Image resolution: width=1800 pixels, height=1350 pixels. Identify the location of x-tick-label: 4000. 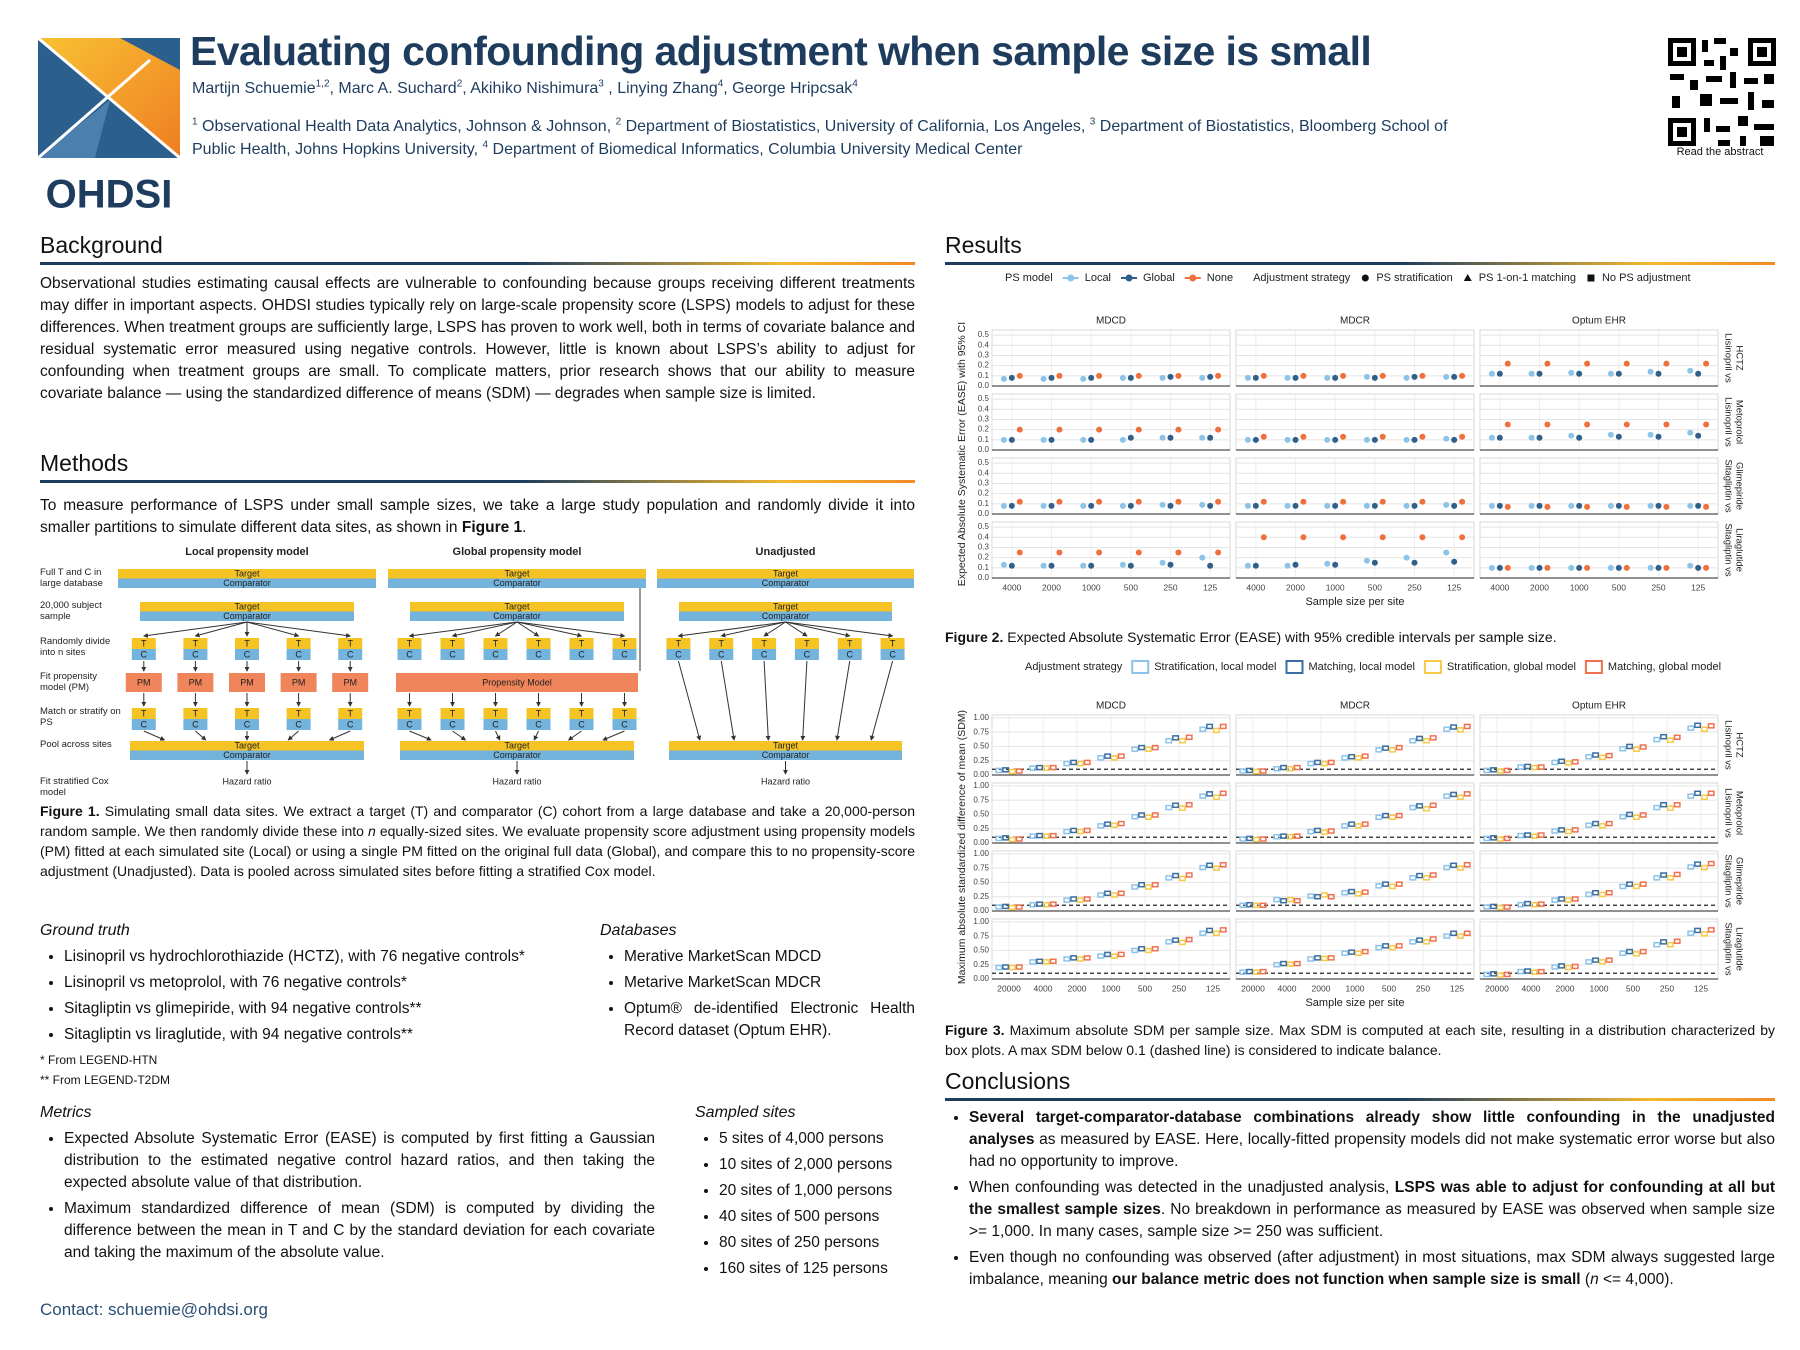
(1255, 587).